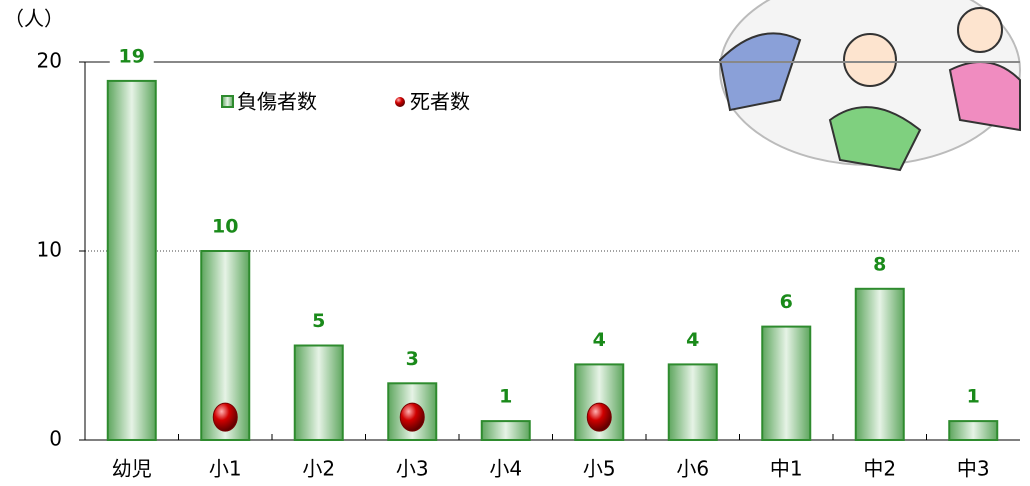 This screenshot has width=1030, height=486. I want to click on y-tick-label: 0, so click(55, 439).